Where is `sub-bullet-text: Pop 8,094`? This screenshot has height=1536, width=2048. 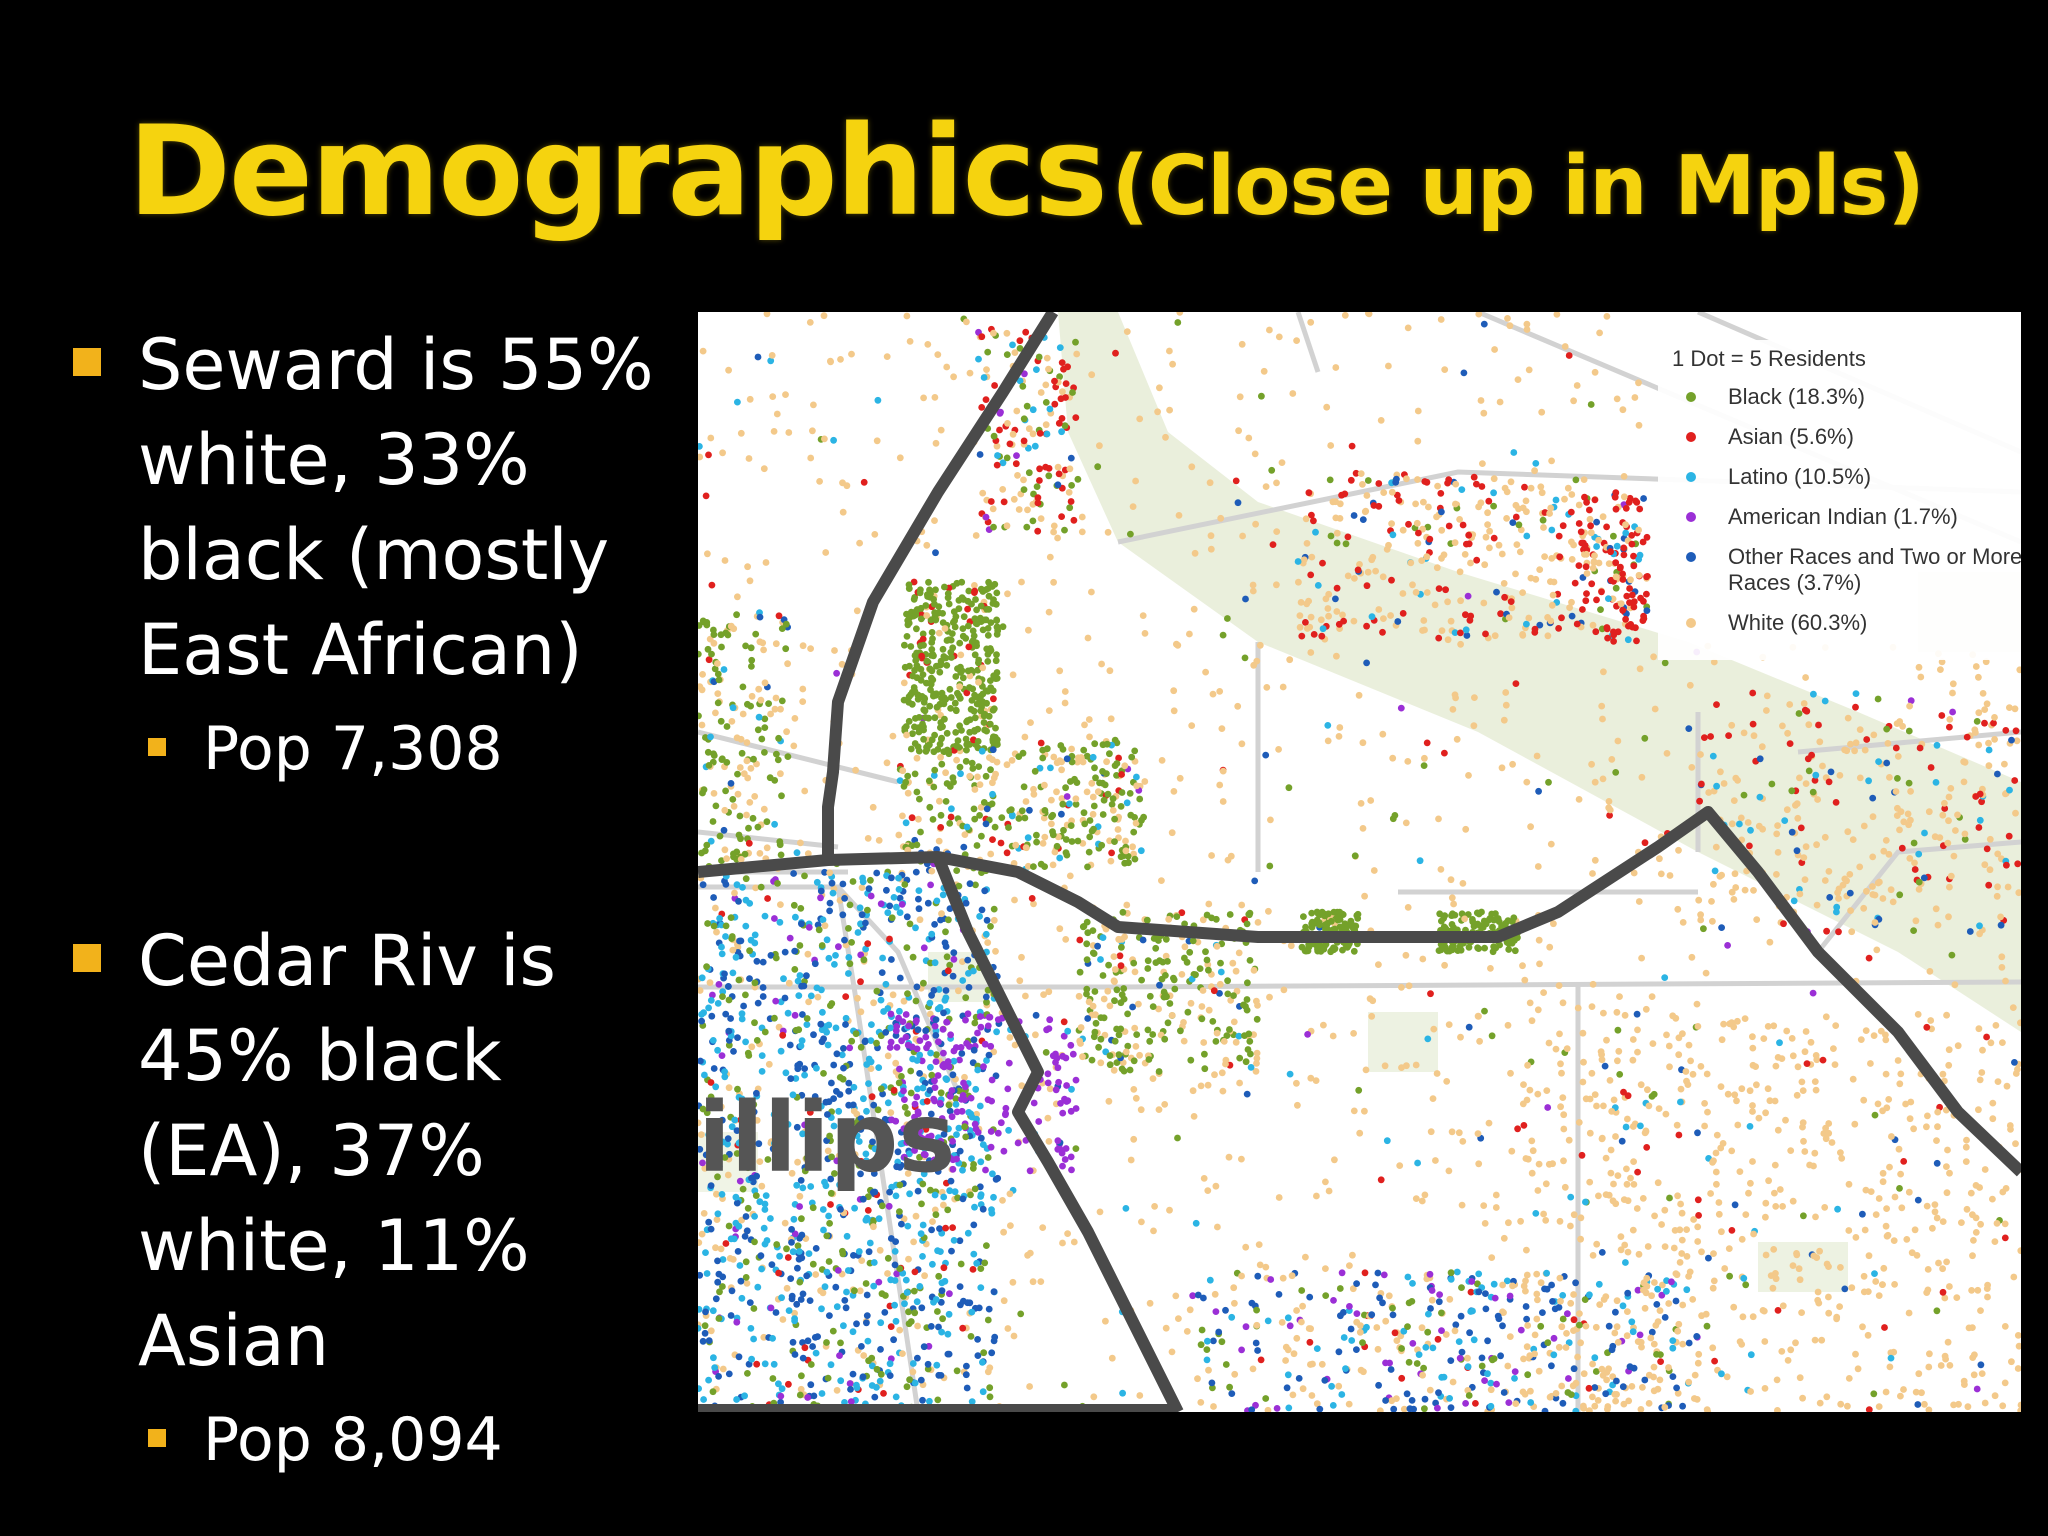 sub-bullet-text: Pop 8,094 is located at coordinates (353, 1440).